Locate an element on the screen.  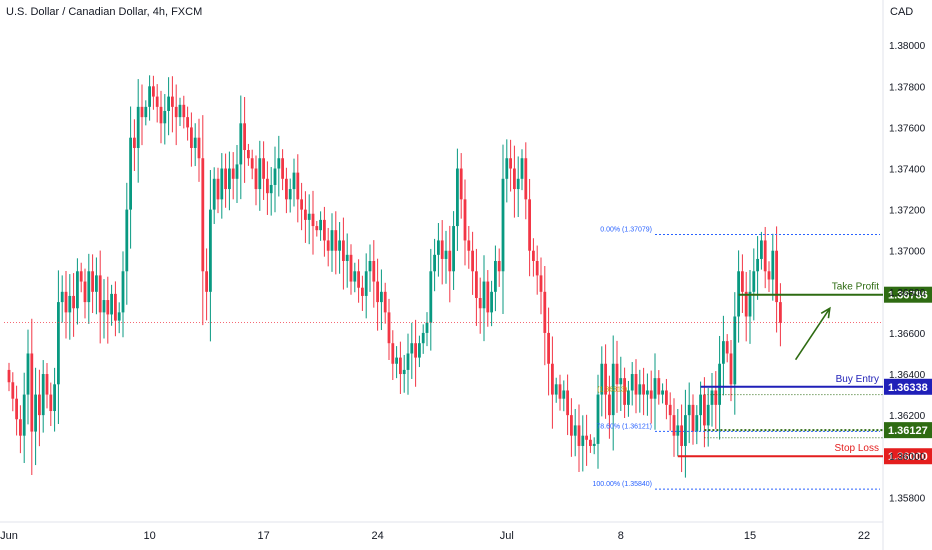
y-tick-label: 1.35800 is located at coordinates (907, 498).